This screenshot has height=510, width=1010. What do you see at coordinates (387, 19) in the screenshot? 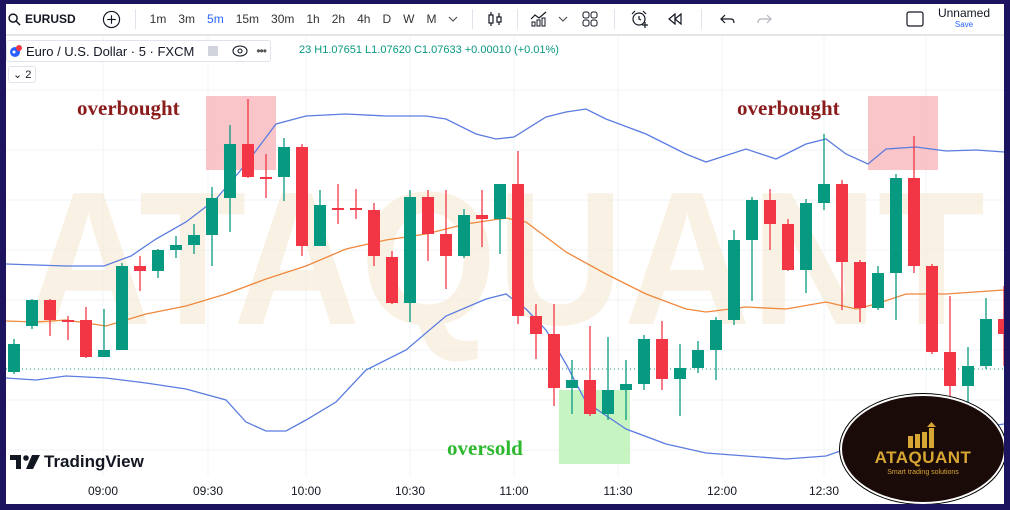
I see `timeframe-D: D` at bounding box center [387, 19].